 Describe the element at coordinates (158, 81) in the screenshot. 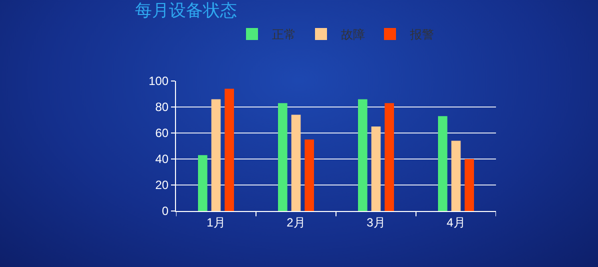

I see `y-tick-label: 100` at that location.